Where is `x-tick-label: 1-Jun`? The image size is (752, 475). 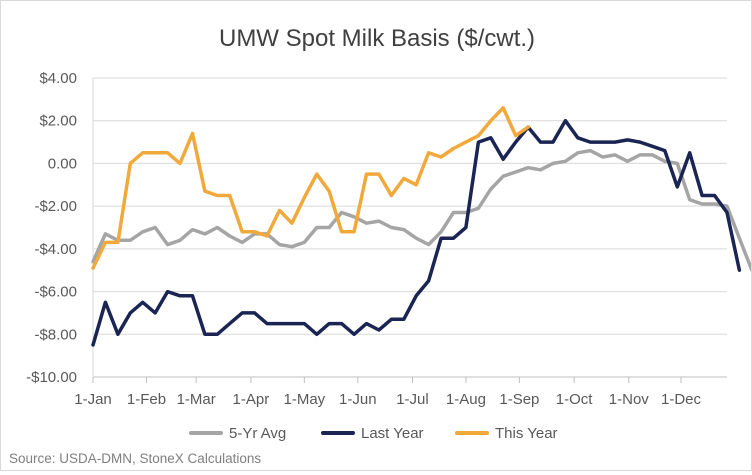
x-tick-label: 1-Jun is located at coordinates (358, 399).